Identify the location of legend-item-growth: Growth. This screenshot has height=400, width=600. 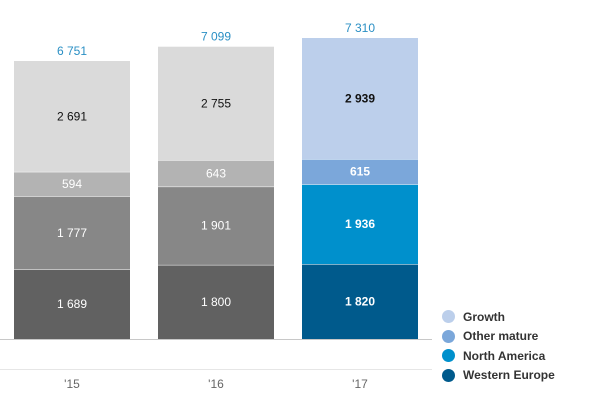
(498, 317).